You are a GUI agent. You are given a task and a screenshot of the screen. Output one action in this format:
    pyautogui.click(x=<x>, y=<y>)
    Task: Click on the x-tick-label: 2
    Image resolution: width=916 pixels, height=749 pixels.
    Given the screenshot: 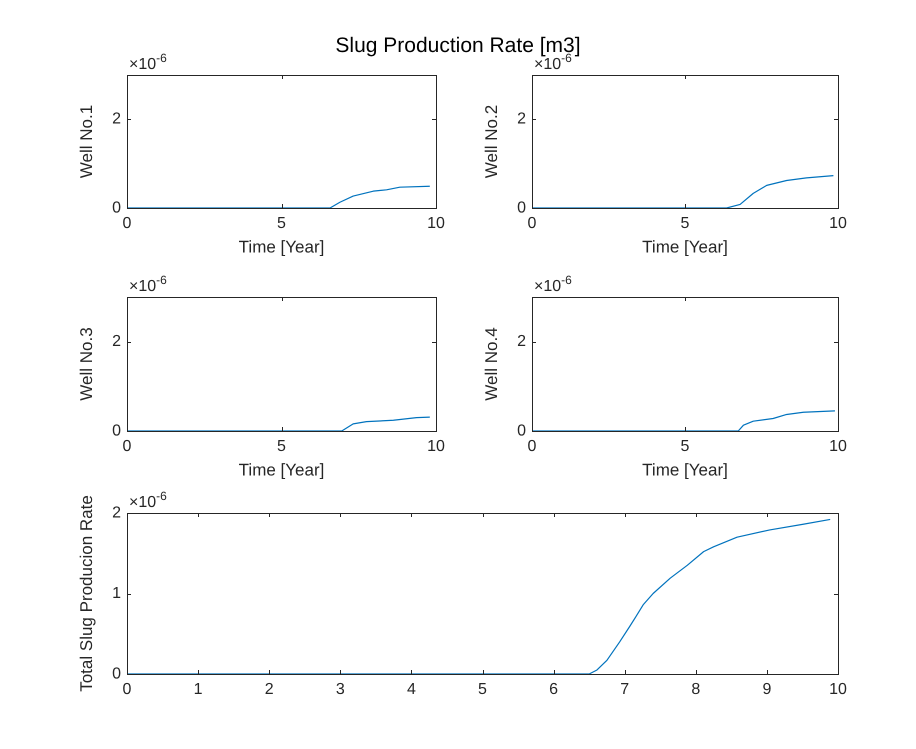 What is the action you would take?
    pyautogui.click(x=269, y=689)
    